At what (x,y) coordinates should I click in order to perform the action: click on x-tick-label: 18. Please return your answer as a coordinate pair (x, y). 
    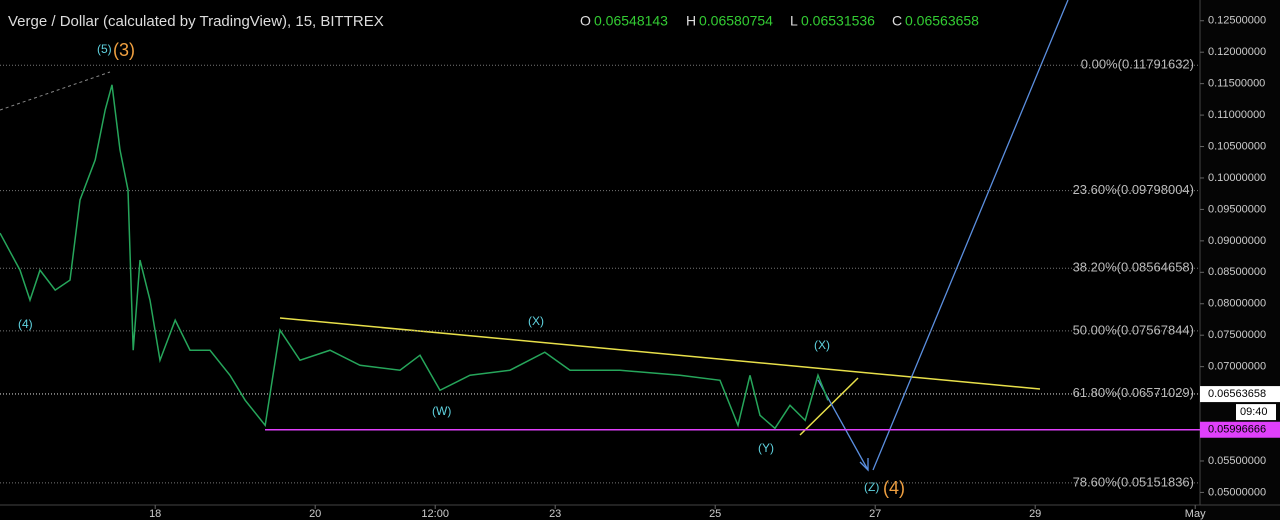
    Looking at the image, I should click on (155, 514).